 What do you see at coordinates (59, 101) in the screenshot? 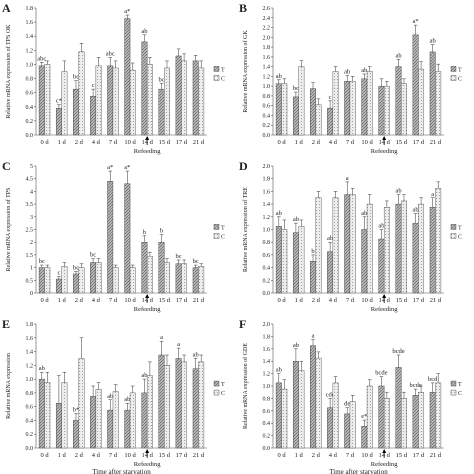
I see `significance-label: c*` at bounding box center [59, 101].